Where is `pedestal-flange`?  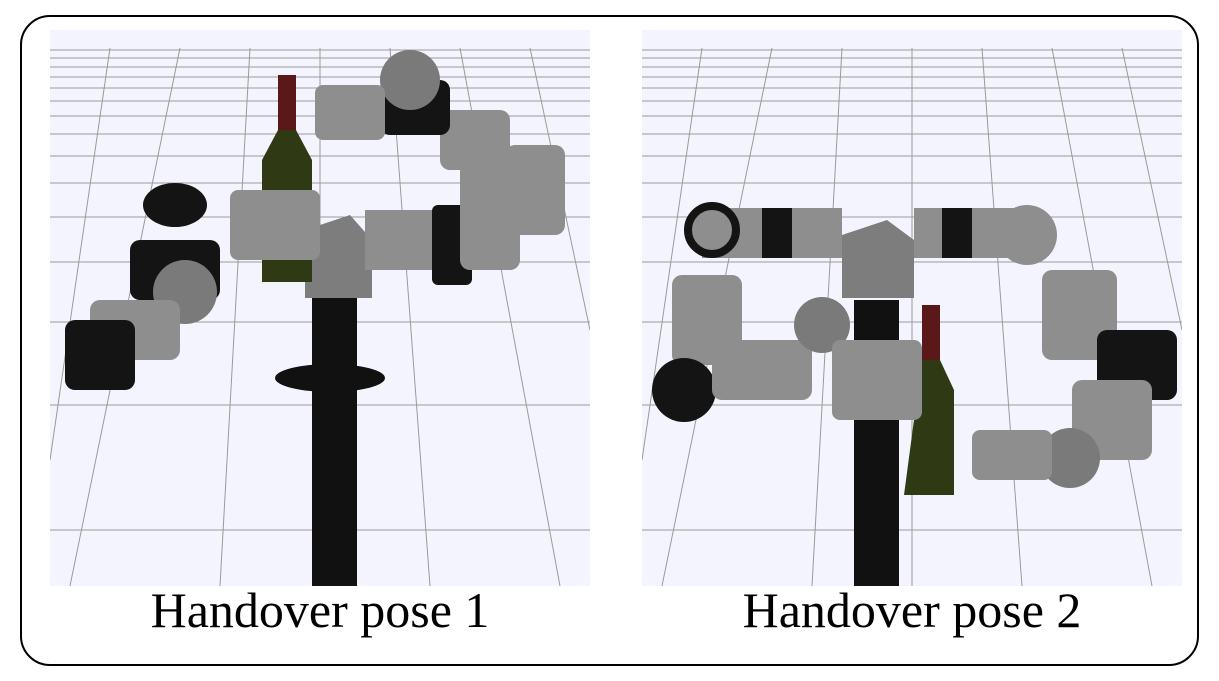 pedestal-flange is located at coordinates (330, 378).